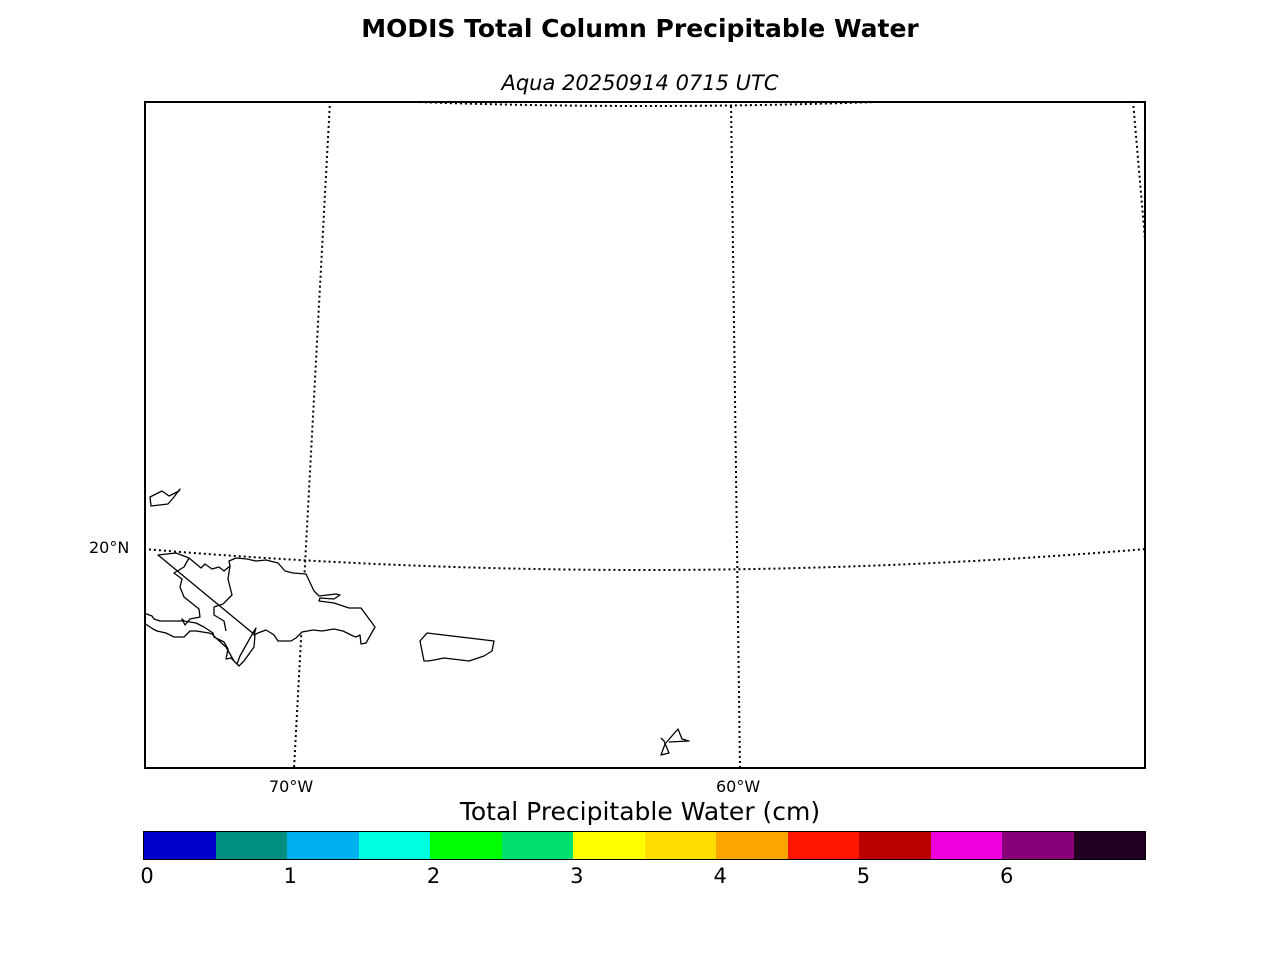  What do you see at coordinates (312, 435) in the screenshot?
I see `meridian-70w` at bounding box center [312, 435].